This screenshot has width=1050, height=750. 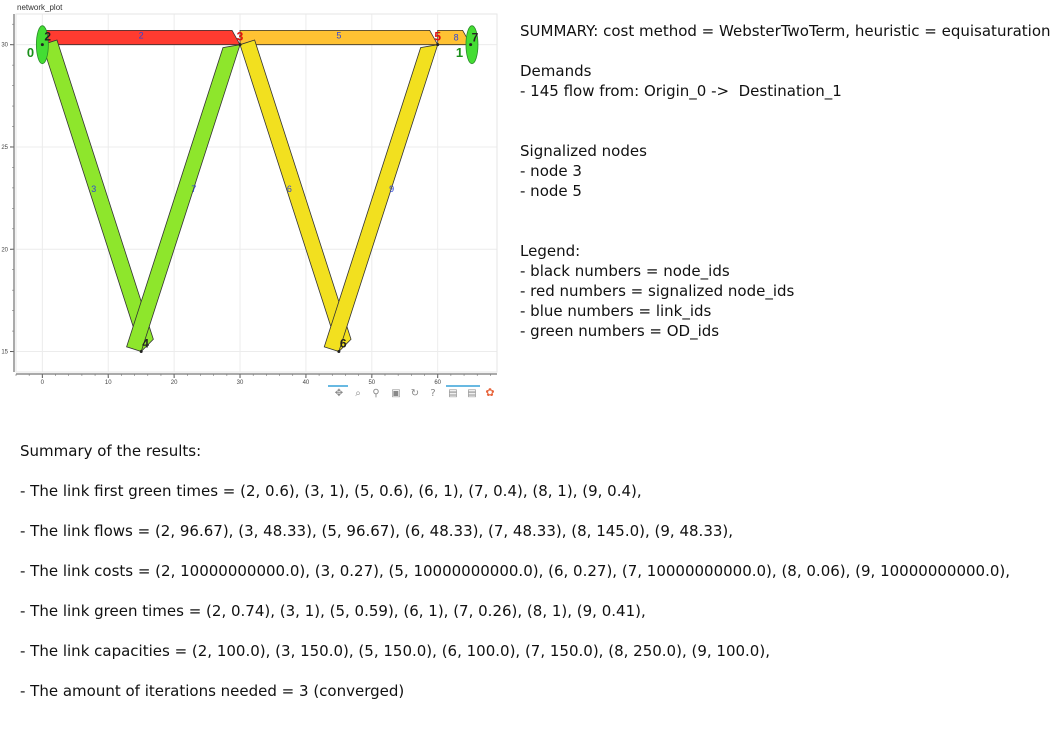 I want to click on x-tick-label: 10, so click(x=108, y=383).